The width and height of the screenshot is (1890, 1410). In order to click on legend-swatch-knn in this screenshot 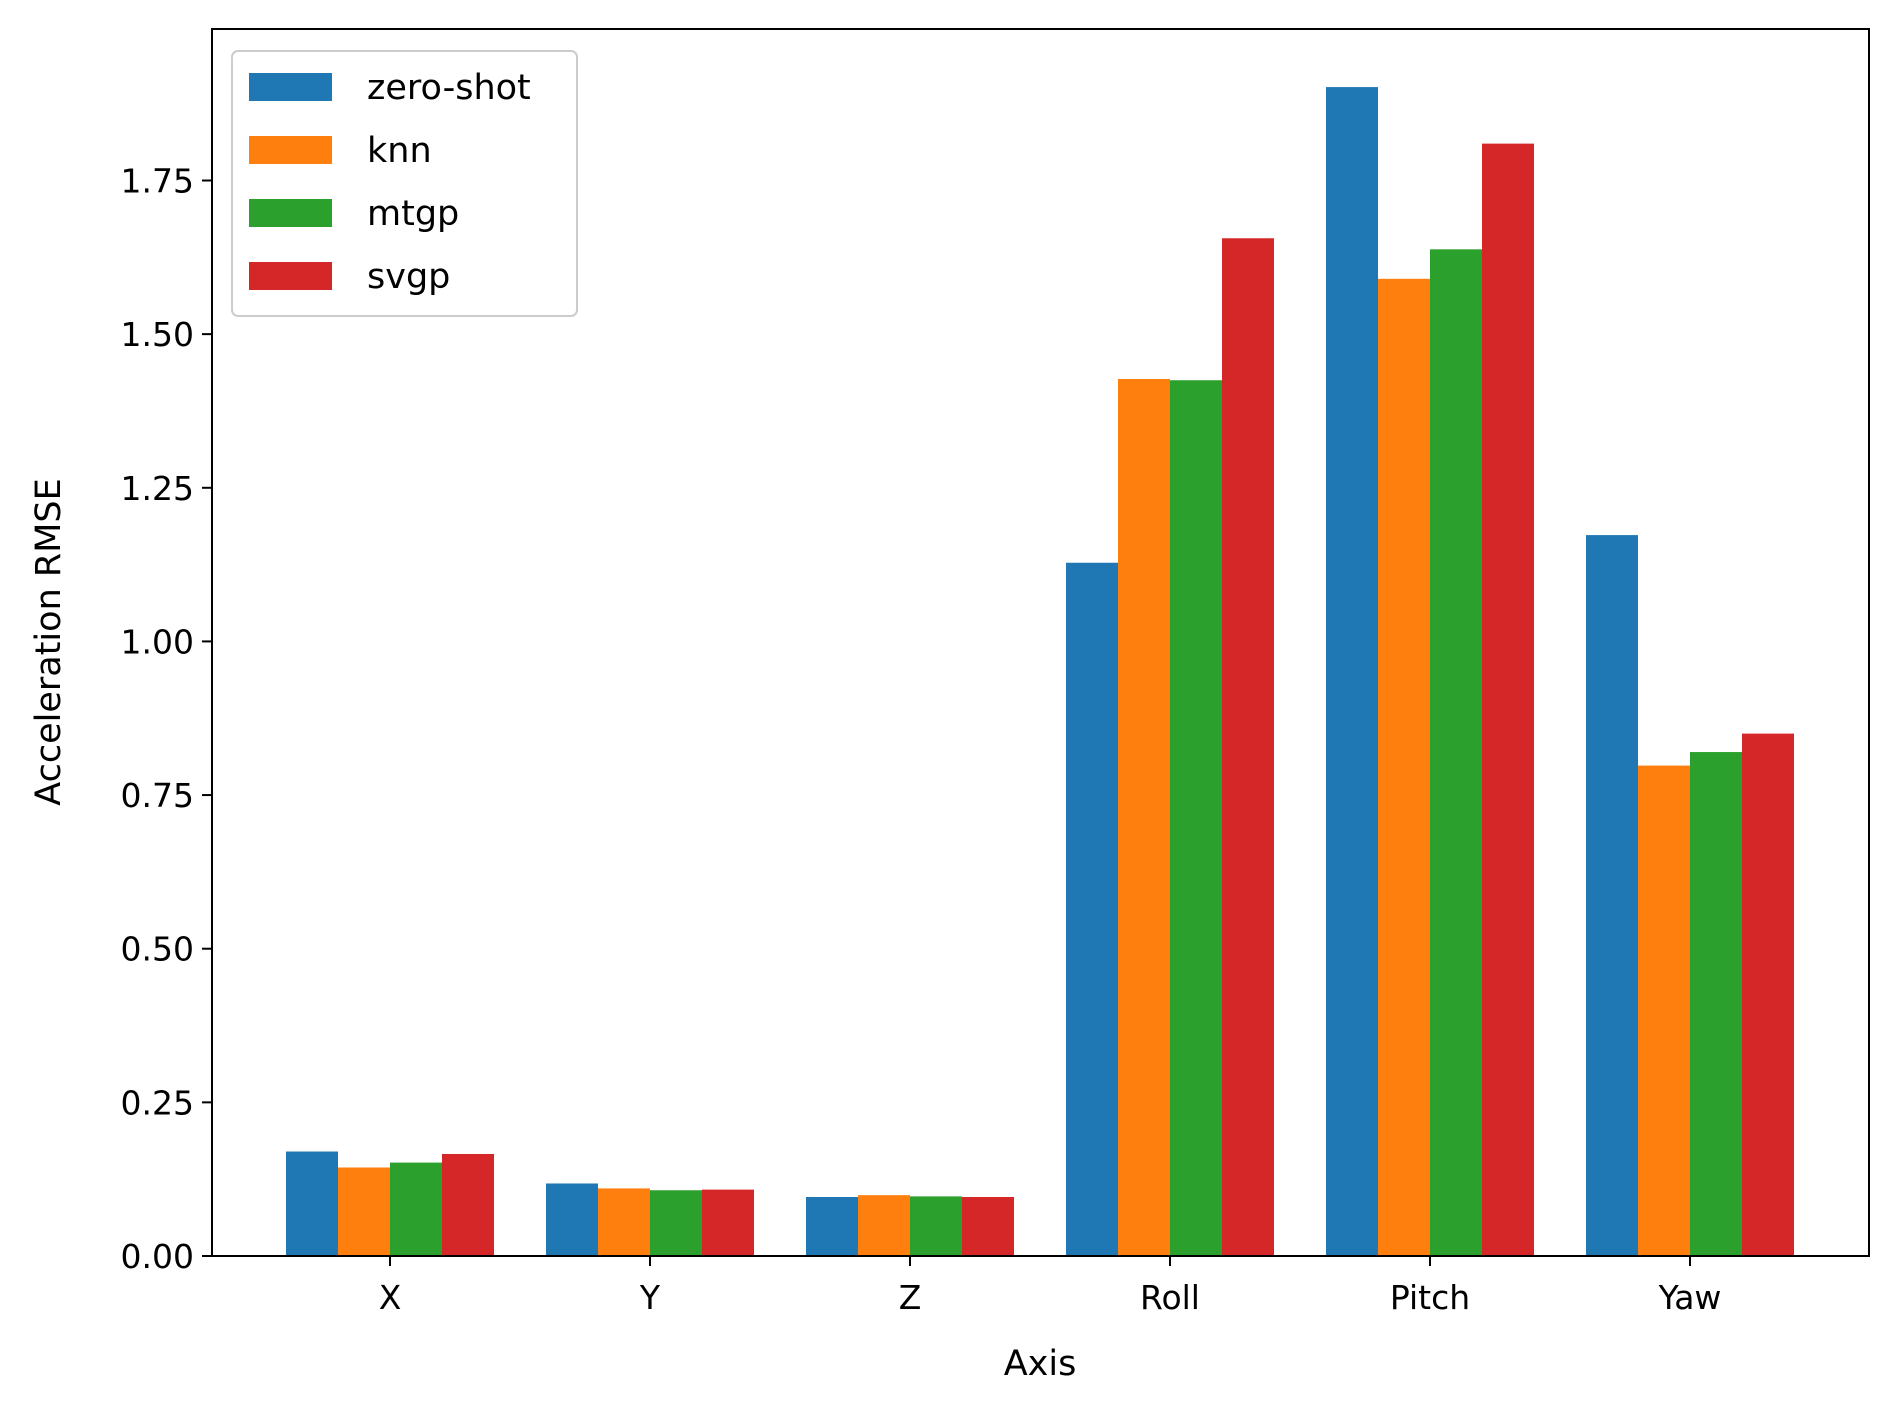, I will do `click(290, 150)`.